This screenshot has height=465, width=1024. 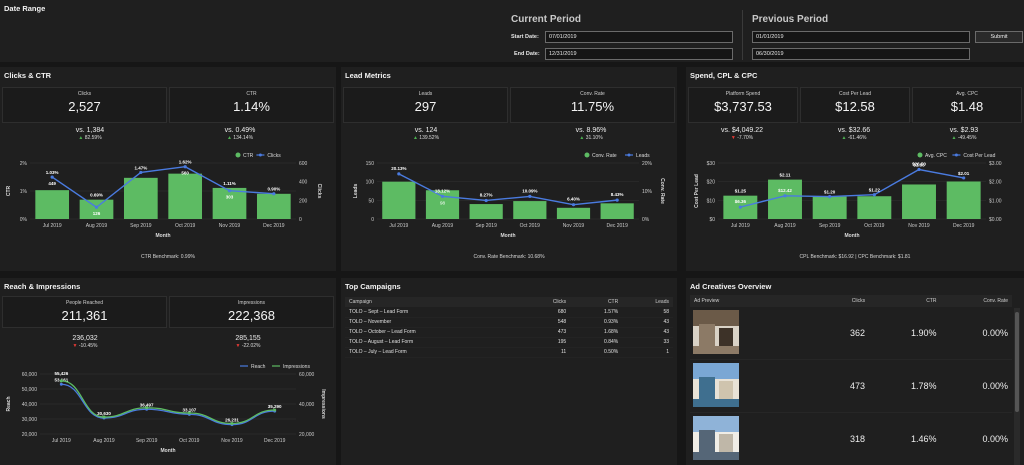 What do you see at coordinates (905, 386) in the screenshot?
I see `table-cell: 1.78%` at bounding box center [905, 386].